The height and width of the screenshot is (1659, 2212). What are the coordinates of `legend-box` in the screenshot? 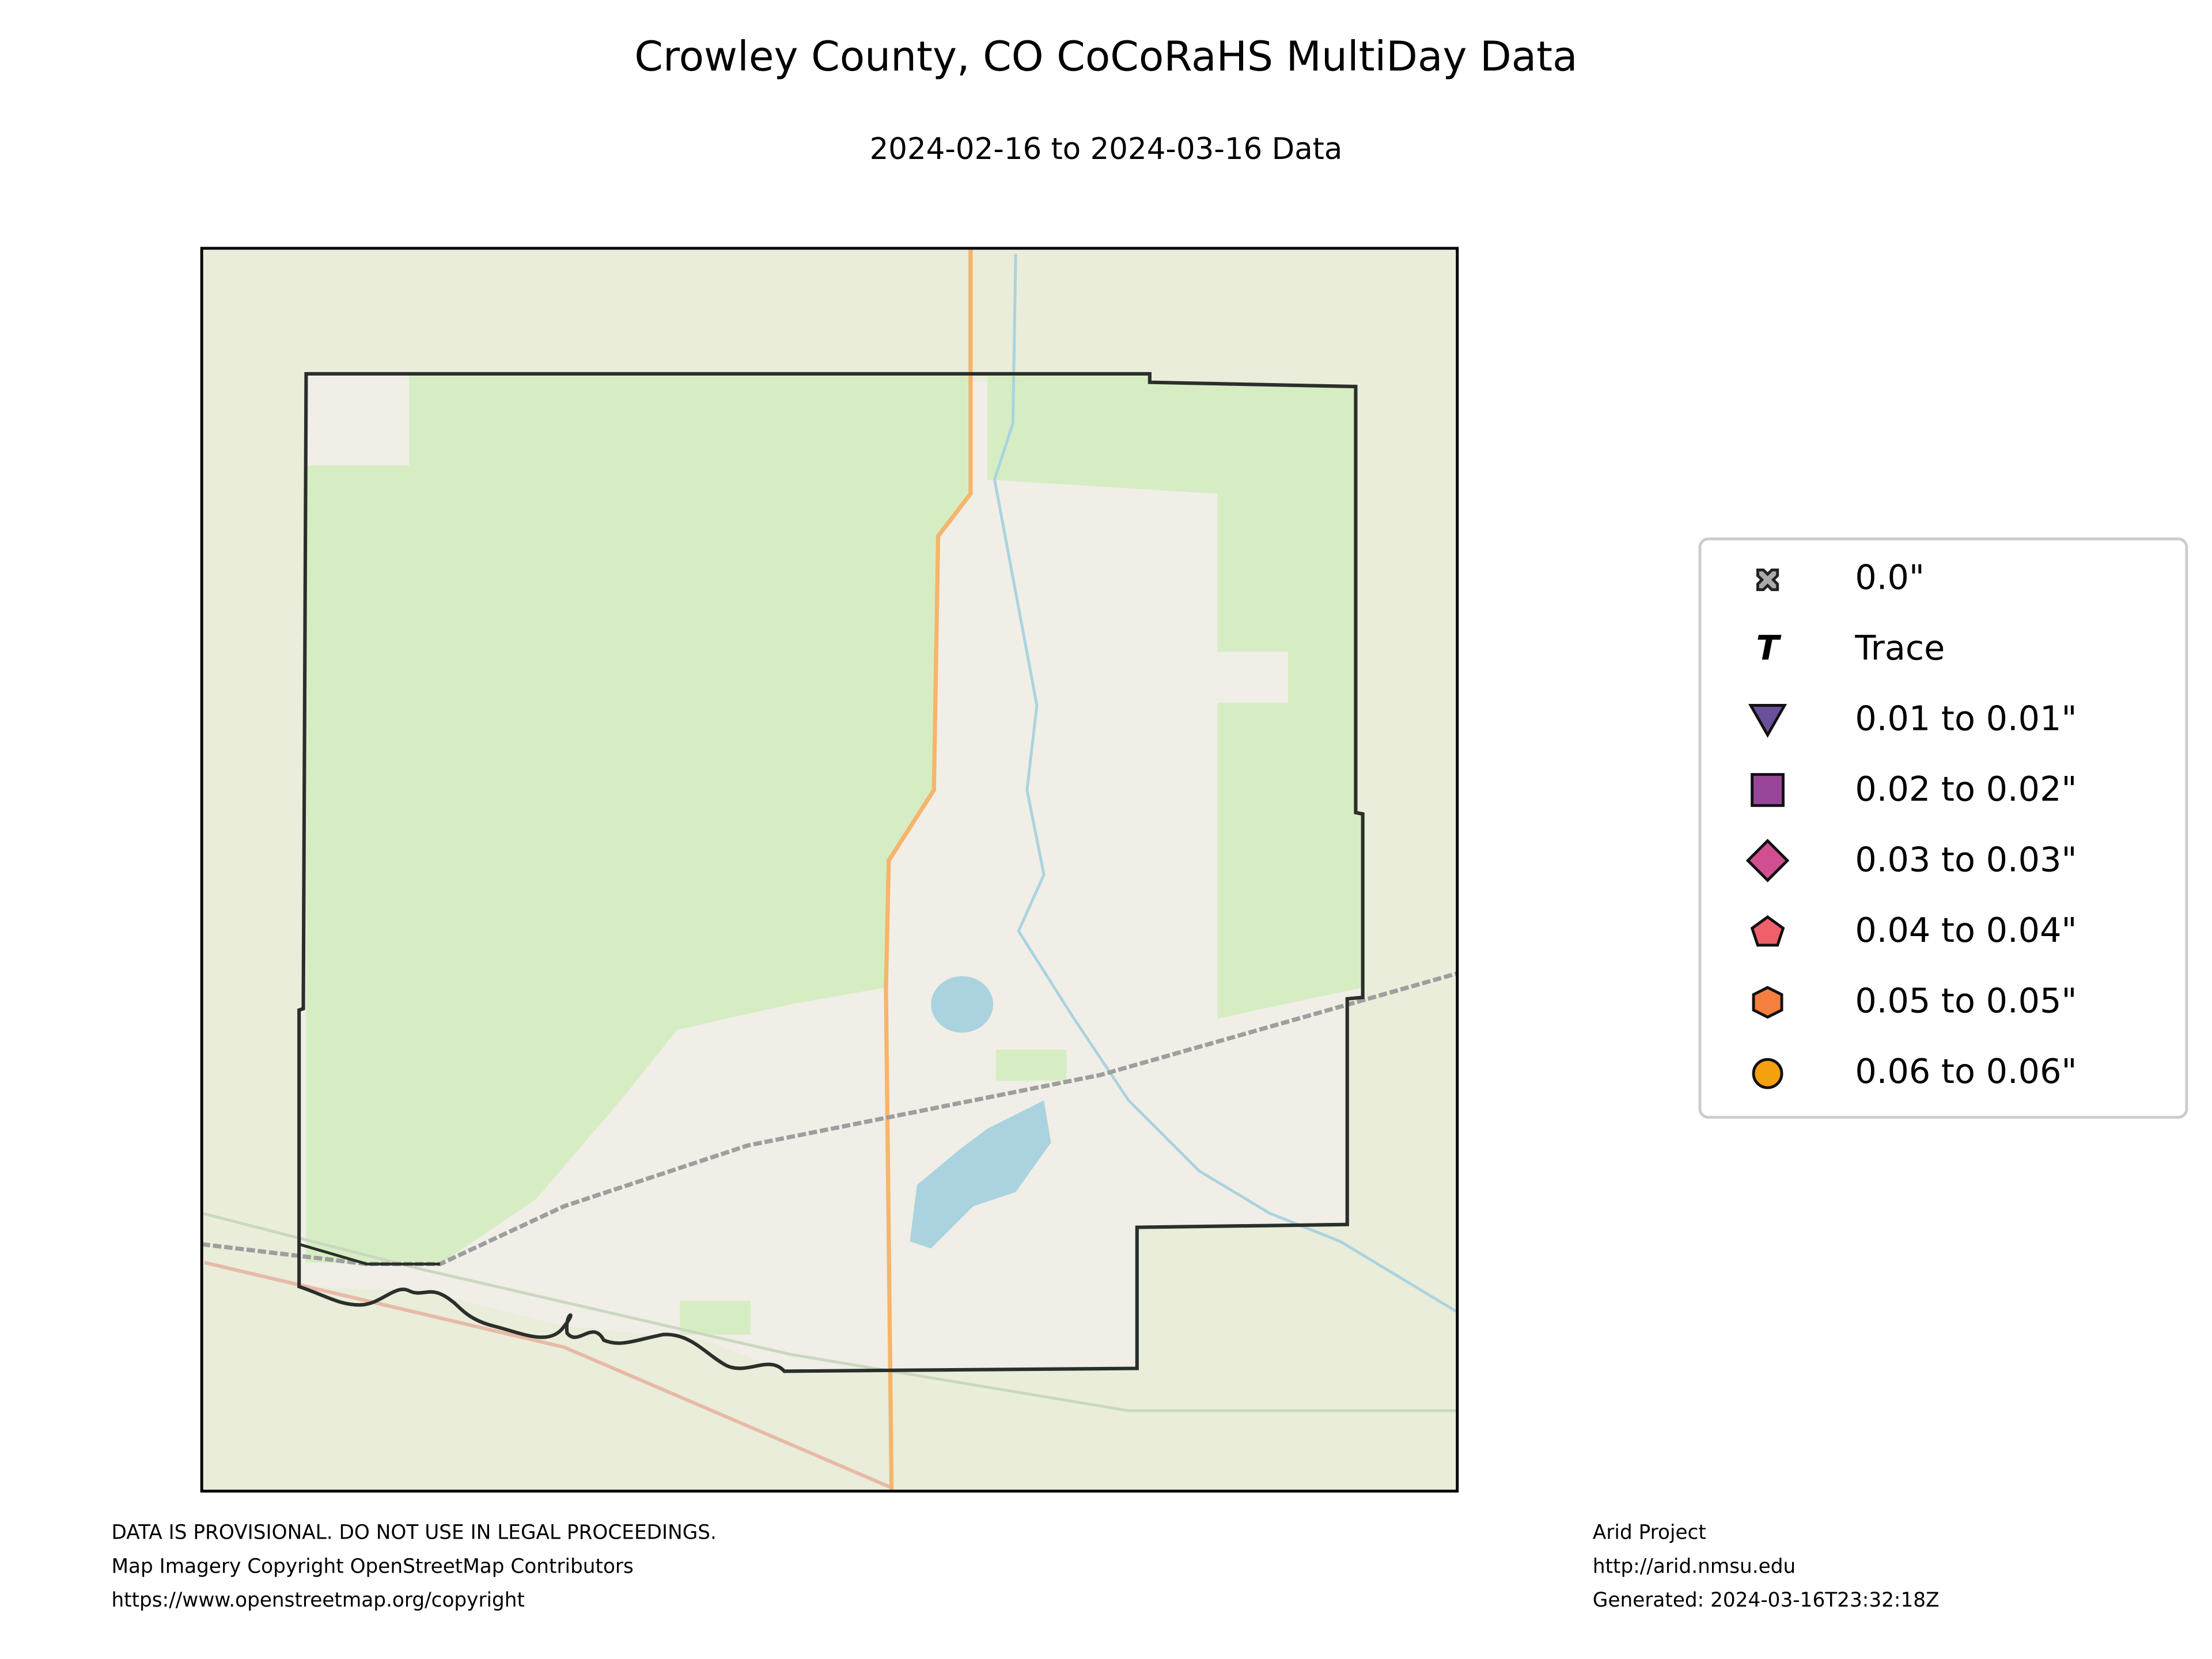 It's located at (1943, 828).